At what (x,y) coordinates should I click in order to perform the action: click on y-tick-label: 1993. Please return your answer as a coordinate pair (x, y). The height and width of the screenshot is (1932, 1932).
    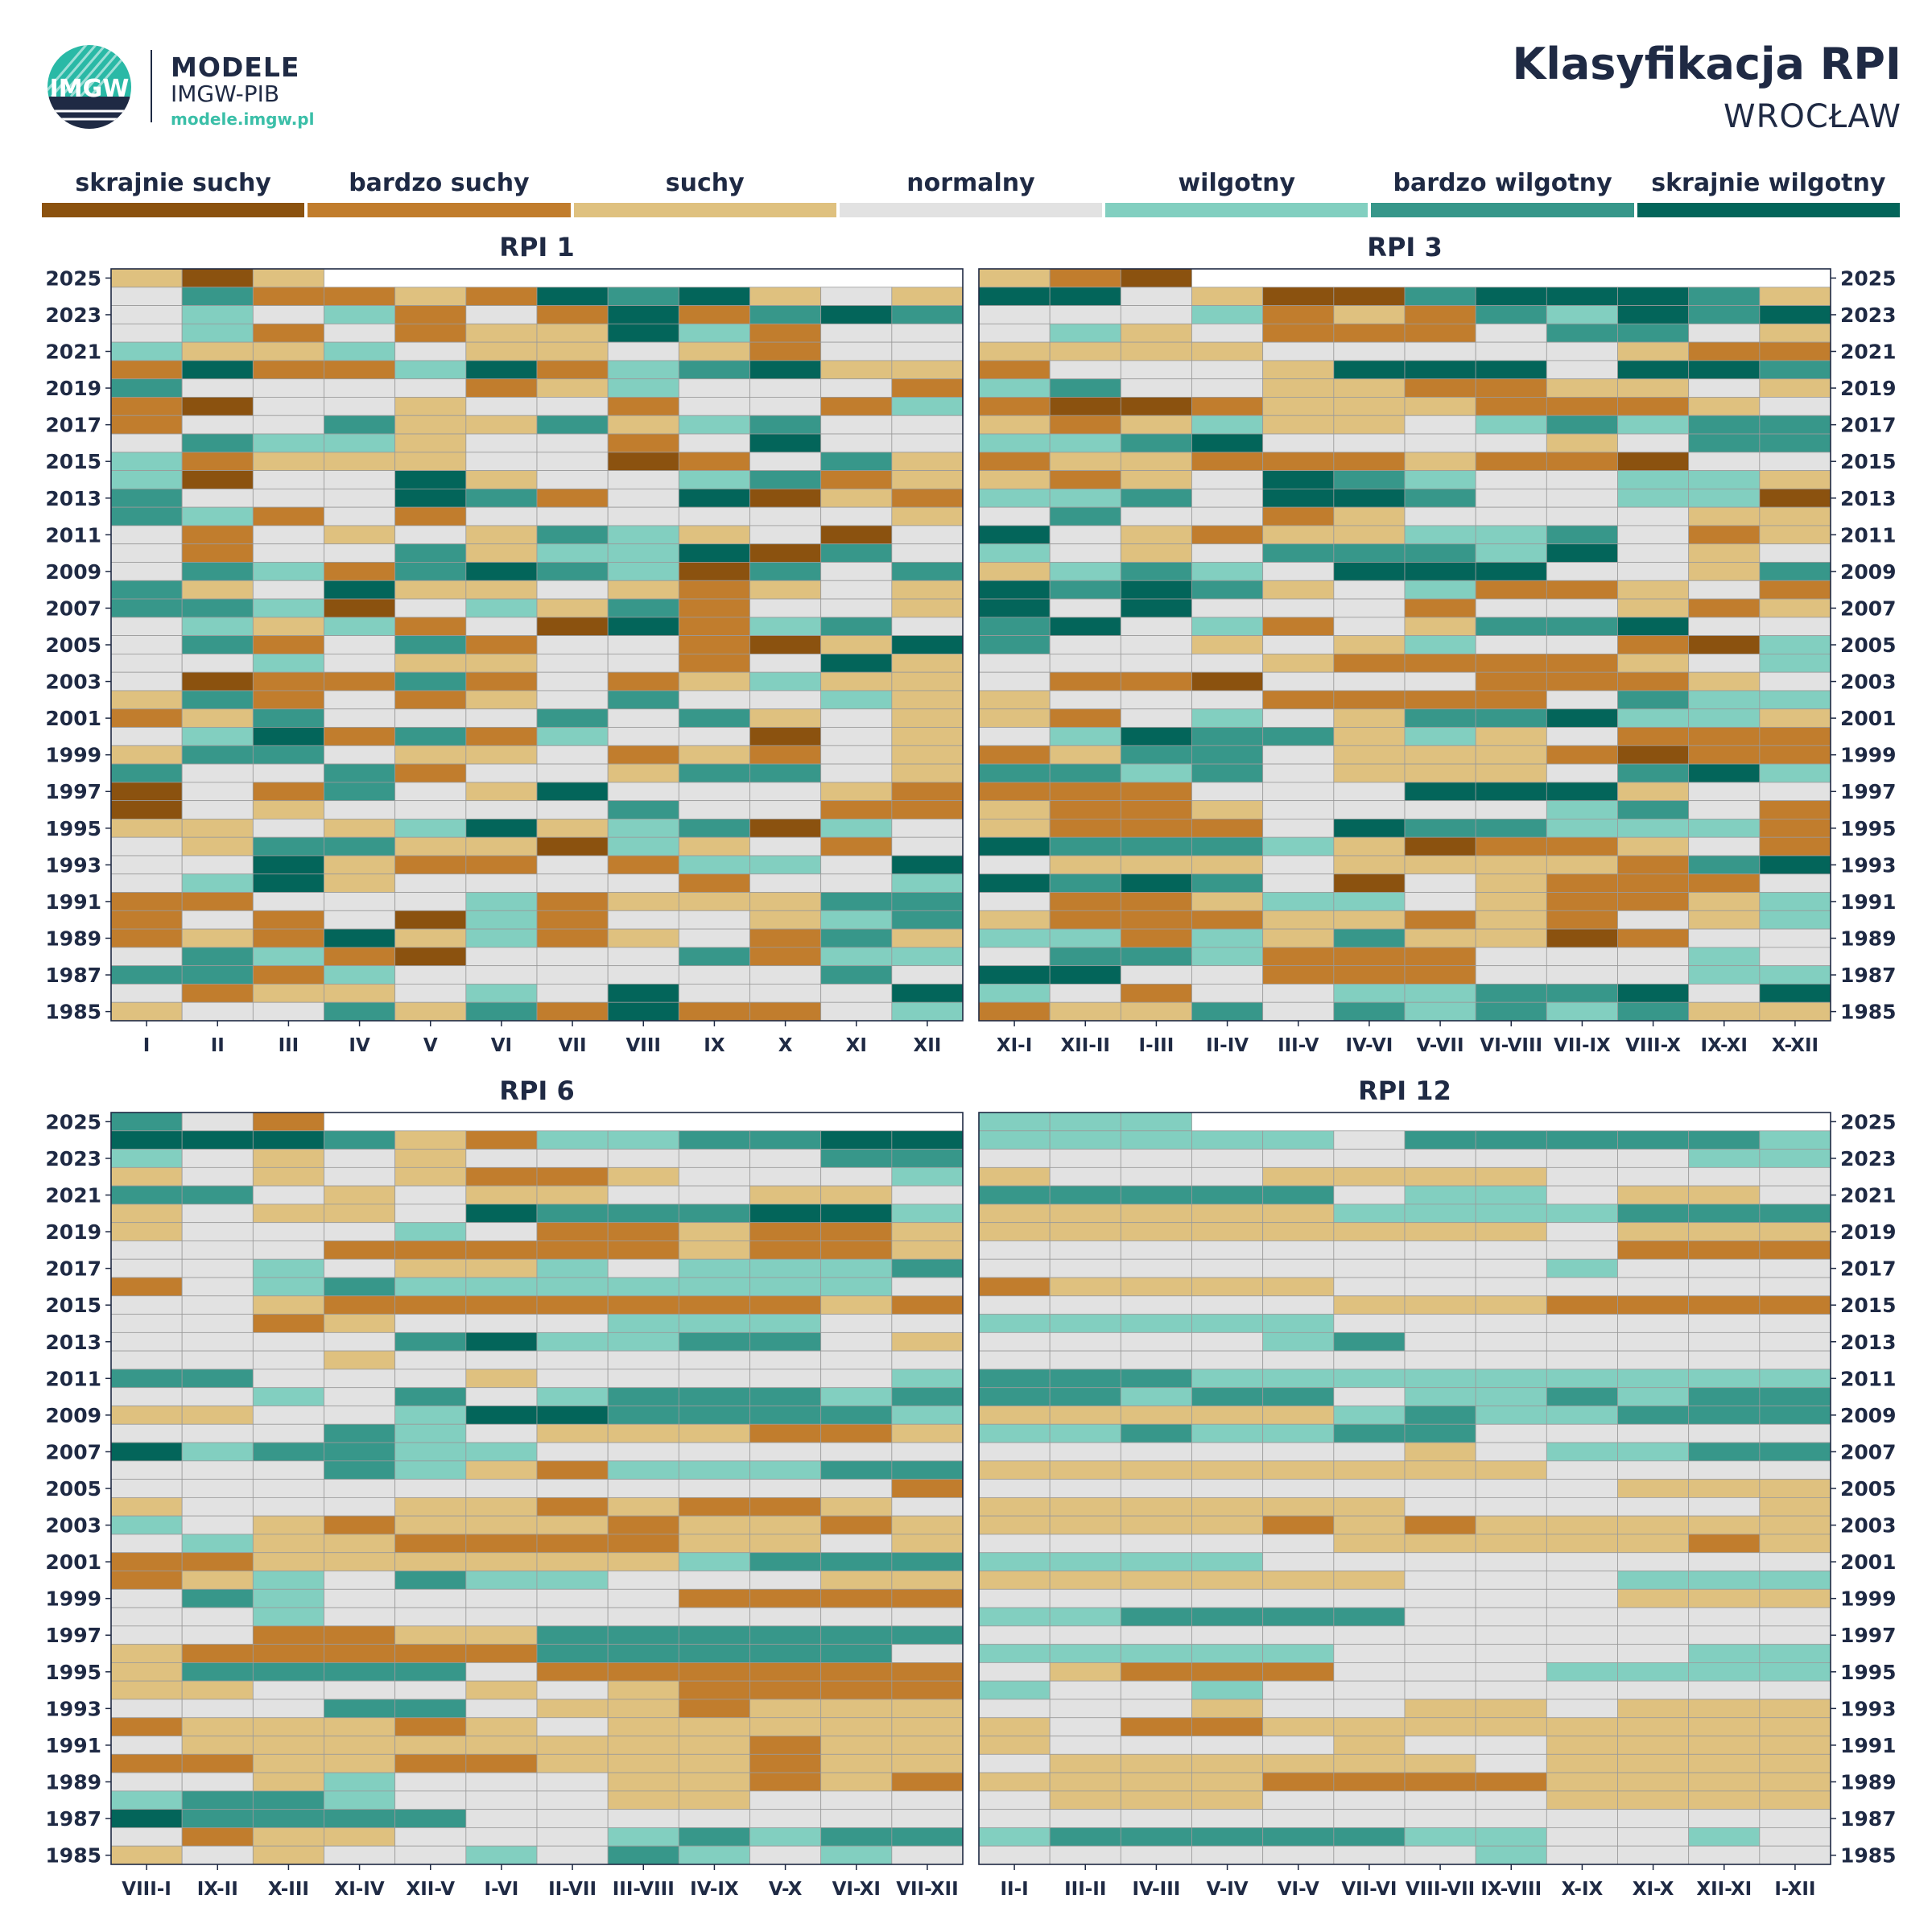
    Looking at the image, I should click on (73, 865).